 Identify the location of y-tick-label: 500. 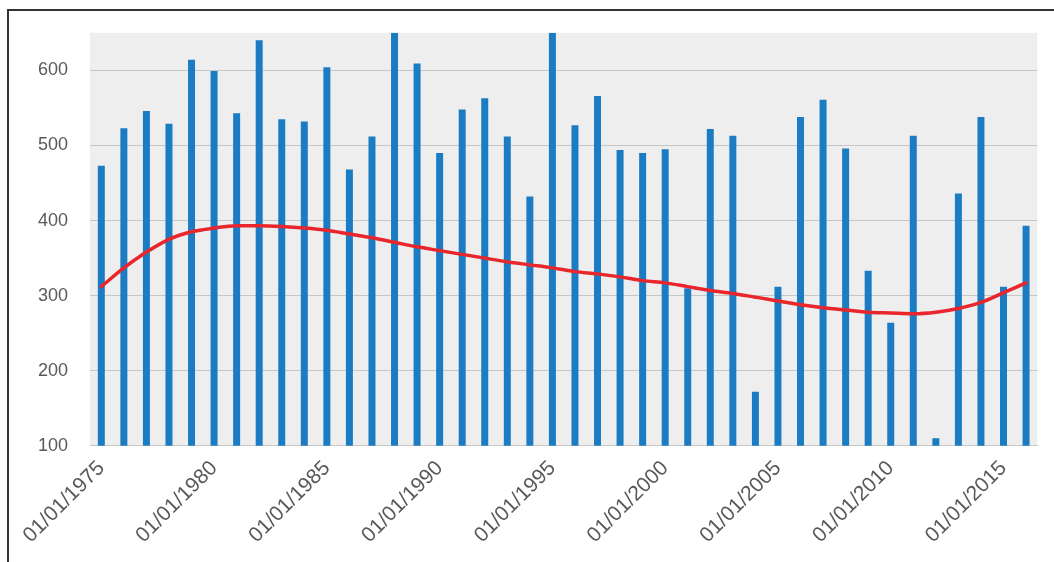
(53, 144).